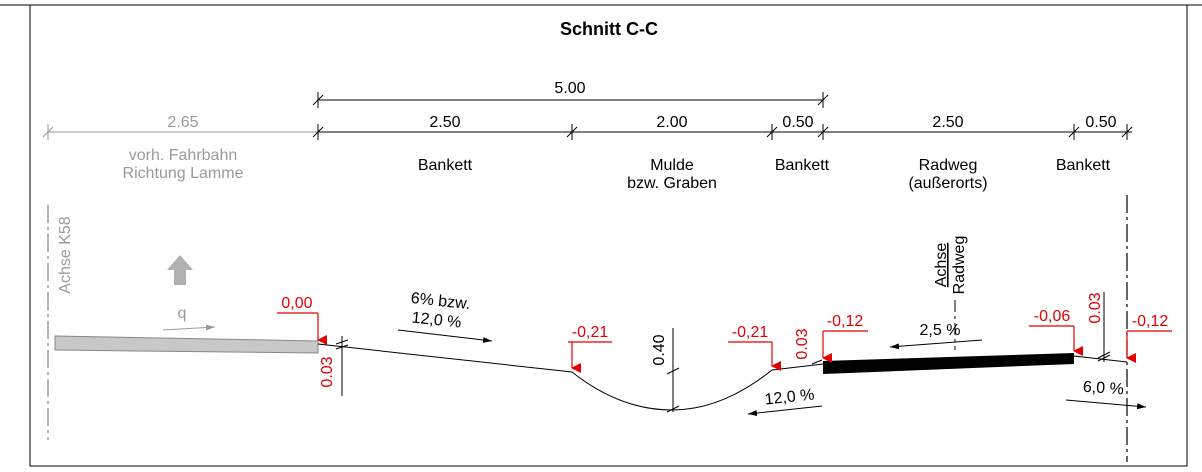 Image resolution: width=1202 pixels, height=472 pixels. I want to click on zone-label: vorh. Fahrbahn, so click(183, 155).